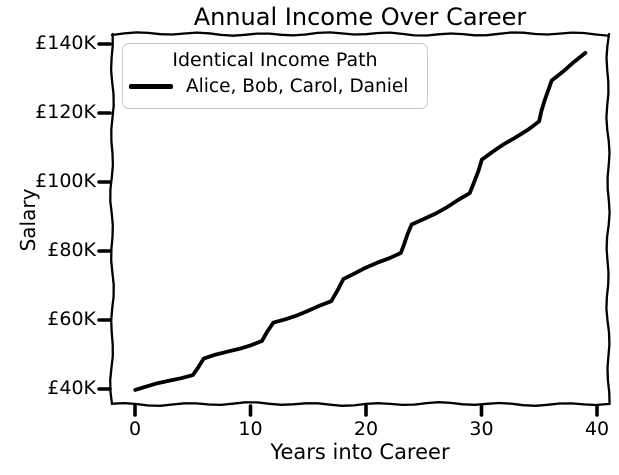 This screenshot has height=475, width=619. Describe the element at coordinates (112, 219) in the screenshot. I see `left-spine` at that location.